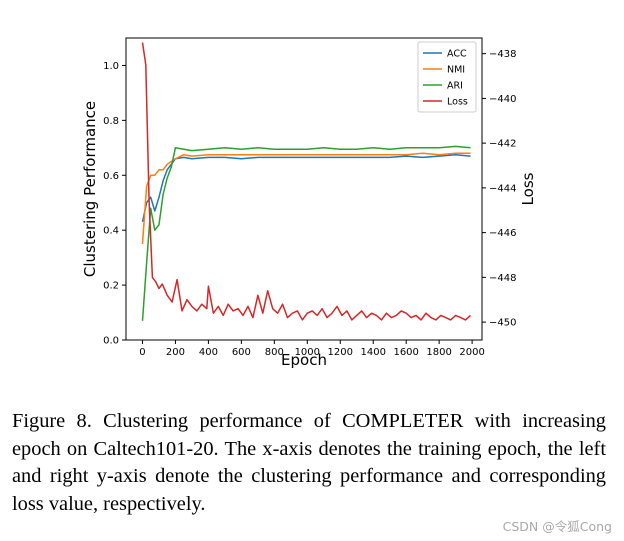 Image resolution: width=624 pixels, height=541 pixels. Describe the element at coordinates (438, 352) in the screenshot. I see `x-tick-label: 1800` at that location.